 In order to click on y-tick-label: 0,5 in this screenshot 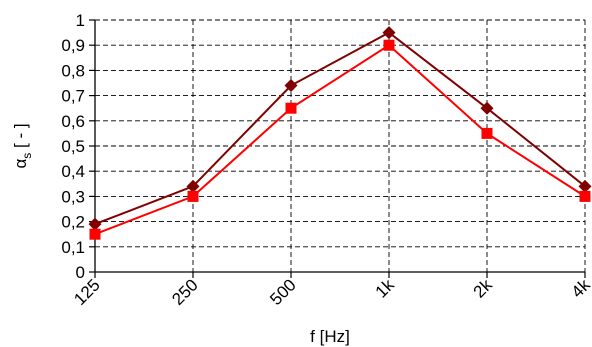, I will do `click(73, 146)`.